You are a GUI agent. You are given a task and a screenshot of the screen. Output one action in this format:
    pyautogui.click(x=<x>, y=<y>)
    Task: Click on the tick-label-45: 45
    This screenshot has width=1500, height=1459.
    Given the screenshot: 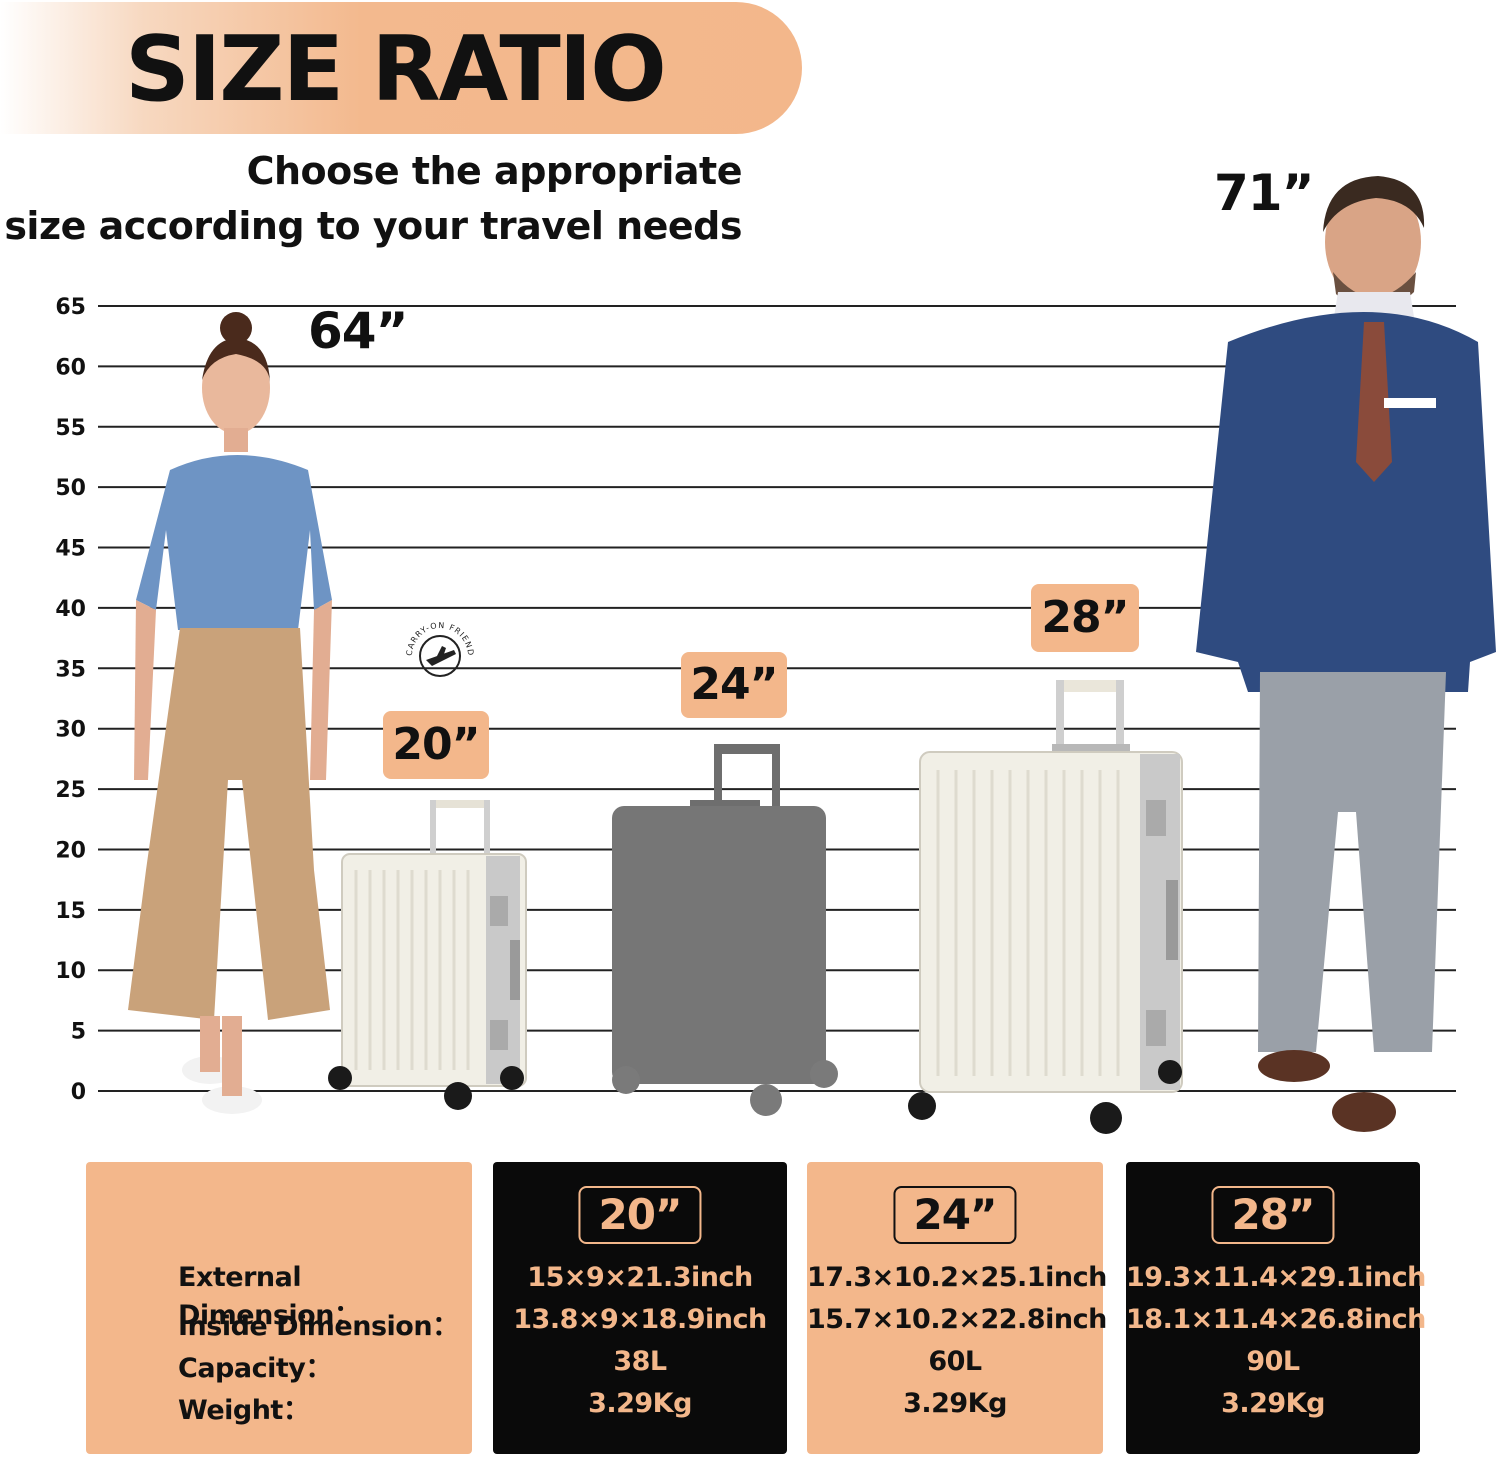 What is the action you would take?
    pyautogui.click(x=70, y=549)
    